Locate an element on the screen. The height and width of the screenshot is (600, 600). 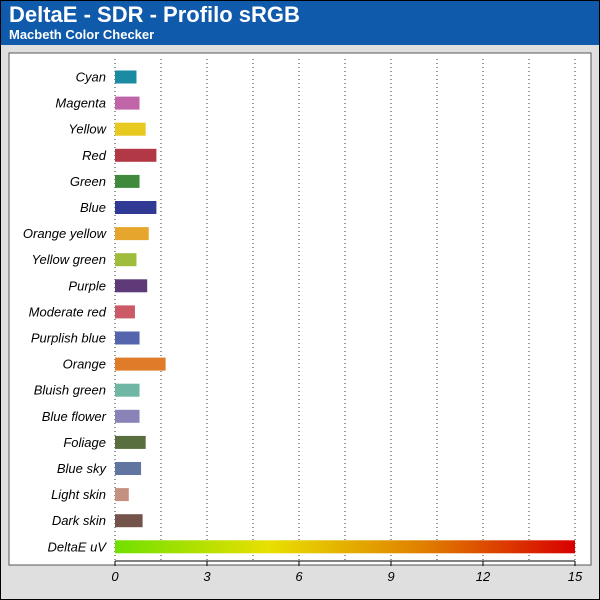
category-label: Magenta is located at coordinates (80, 103).